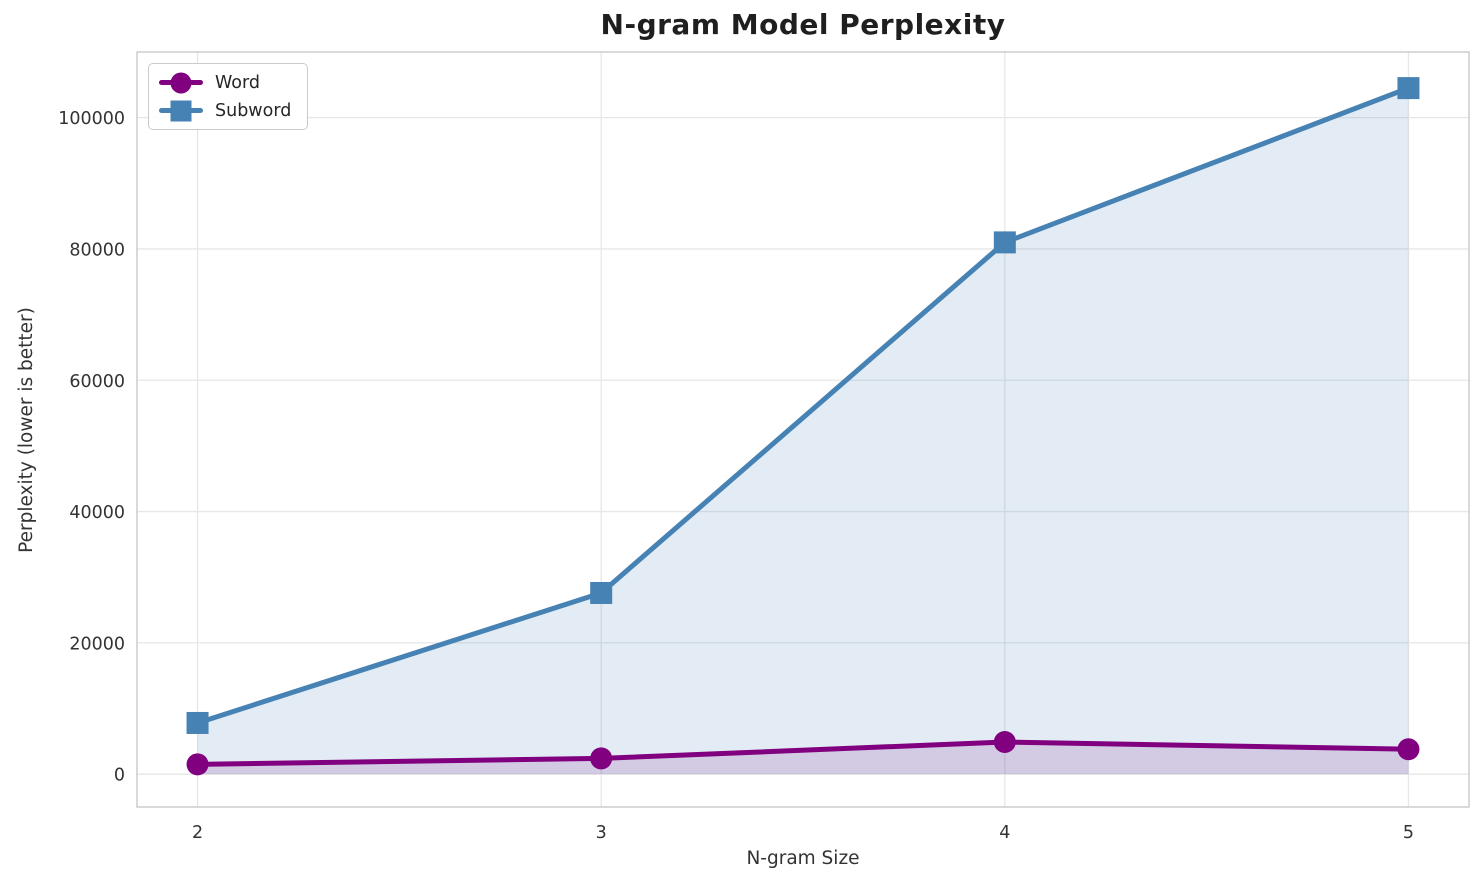 The image size is (1484, 885). I want to click on chart-title: N-gram Model Perplexity, so click(803, 24).